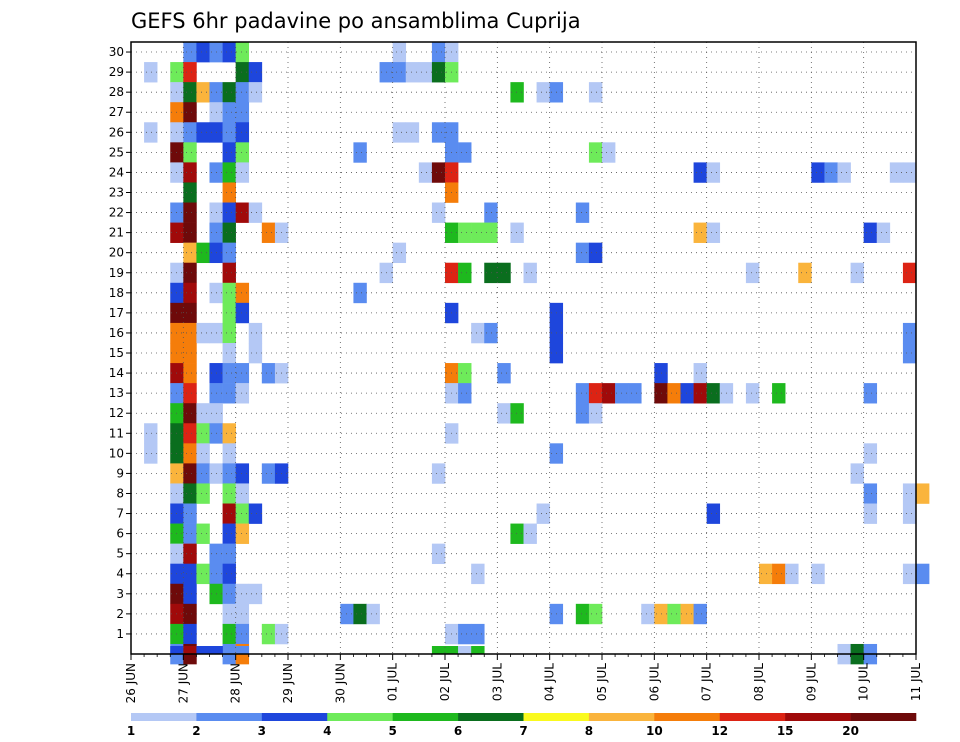 This screenshot has width=960, height=742. Describe the element at coordinates (116, 333) in the screenshot. I see `y-tick-label: 16` at that location.